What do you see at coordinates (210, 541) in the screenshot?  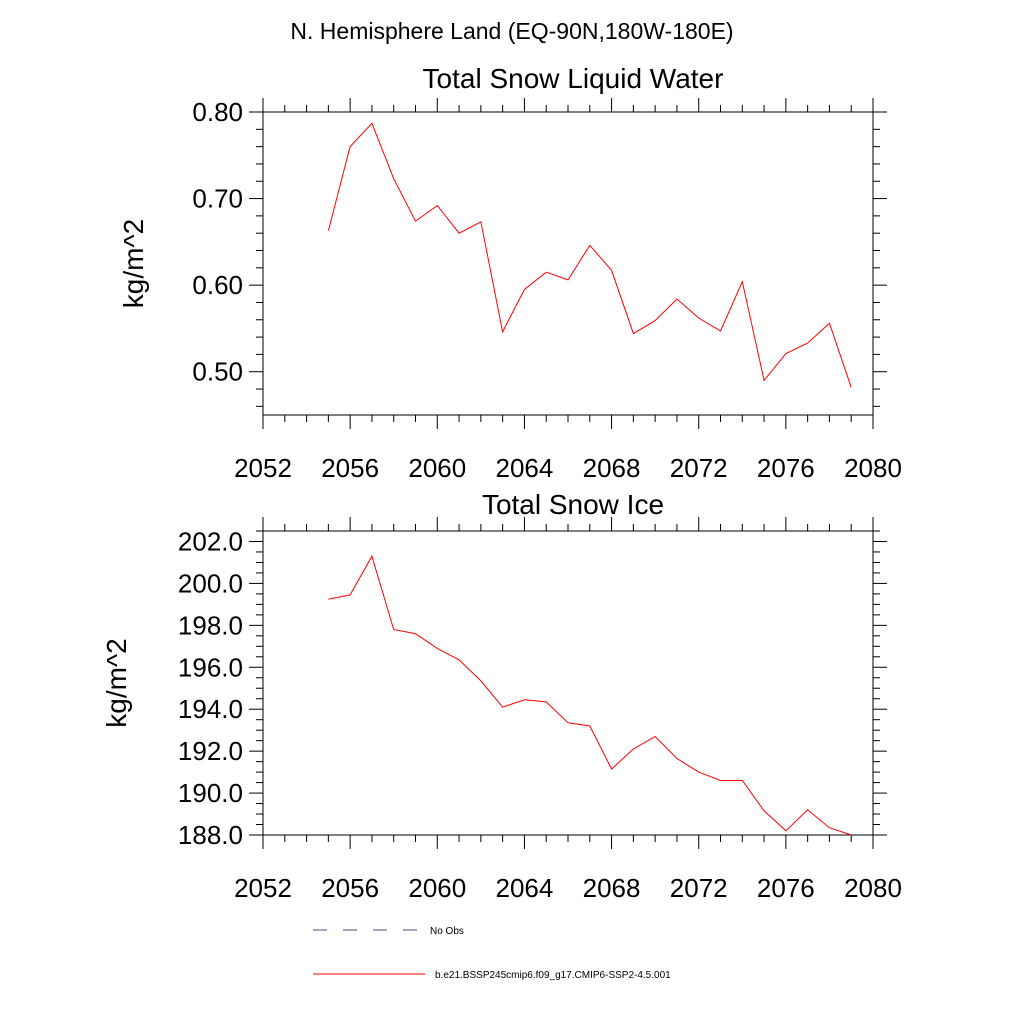 I see `y-tick-label: 202.0` at bounding box center [210, 541].